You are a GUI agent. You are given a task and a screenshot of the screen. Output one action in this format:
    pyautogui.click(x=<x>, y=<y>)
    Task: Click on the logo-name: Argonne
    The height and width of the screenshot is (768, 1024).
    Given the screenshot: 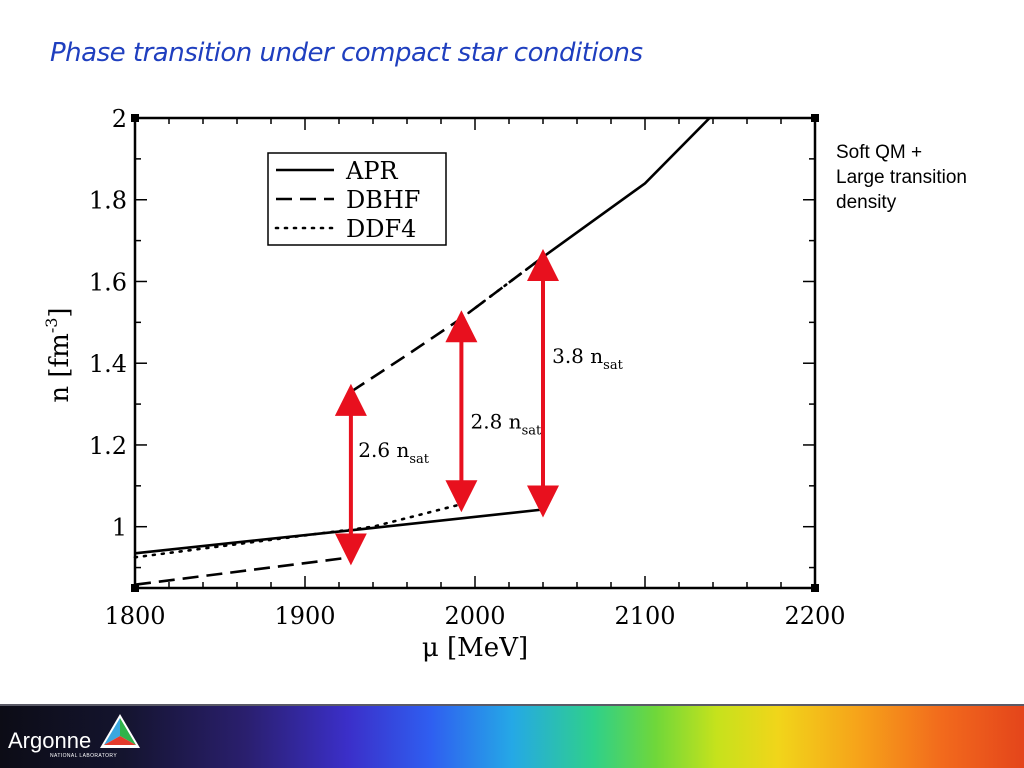 What is the action you would take?
    pyautogui.click(x=50, y=740)
    